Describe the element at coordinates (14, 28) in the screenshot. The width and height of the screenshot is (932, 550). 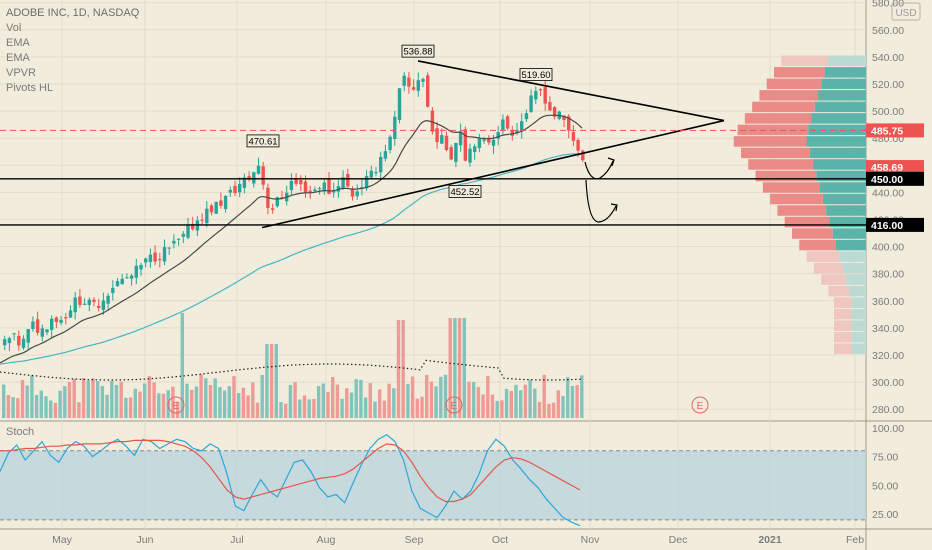
I see `legend-indicator-vol: Vol` at that location.